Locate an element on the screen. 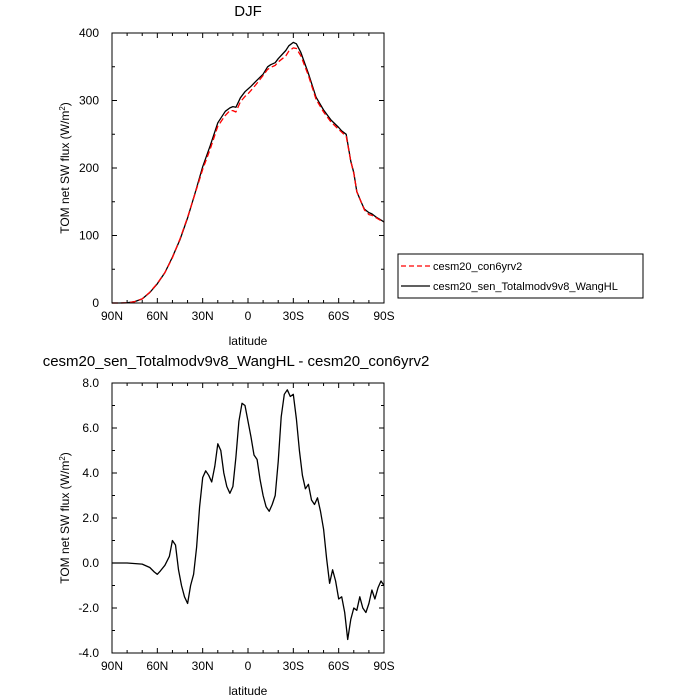 This screenshot has height=700, width=700. top-series-layer is located at coordinates (248, 172).